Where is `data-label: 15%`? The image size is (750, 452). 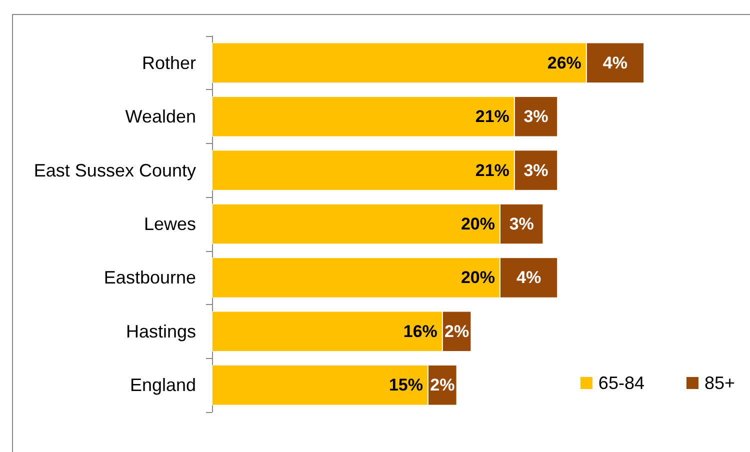
data-label: 15% is located at coordinates (405, 385).